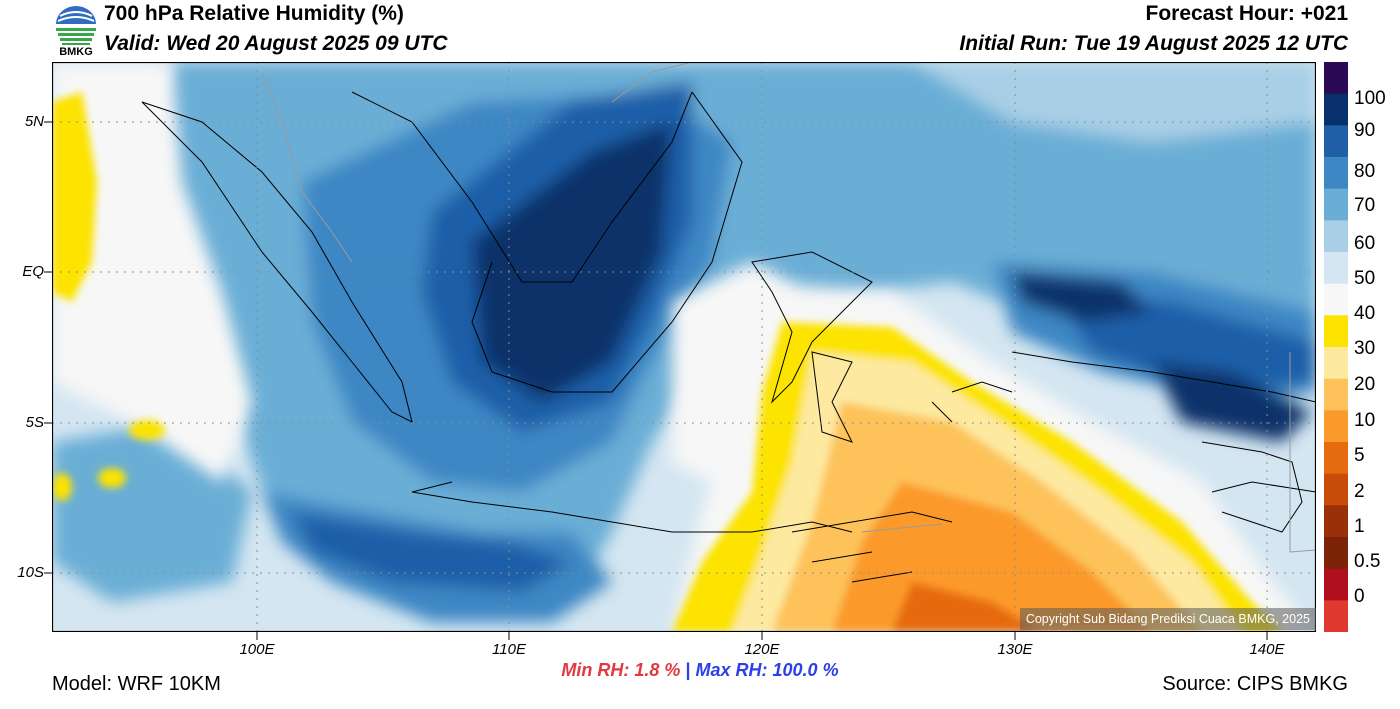 The image size is (1400, 709). Describe the element at coordinates (1359, 596) in the screenshot. I see `colorbar-label: 0` at that location.